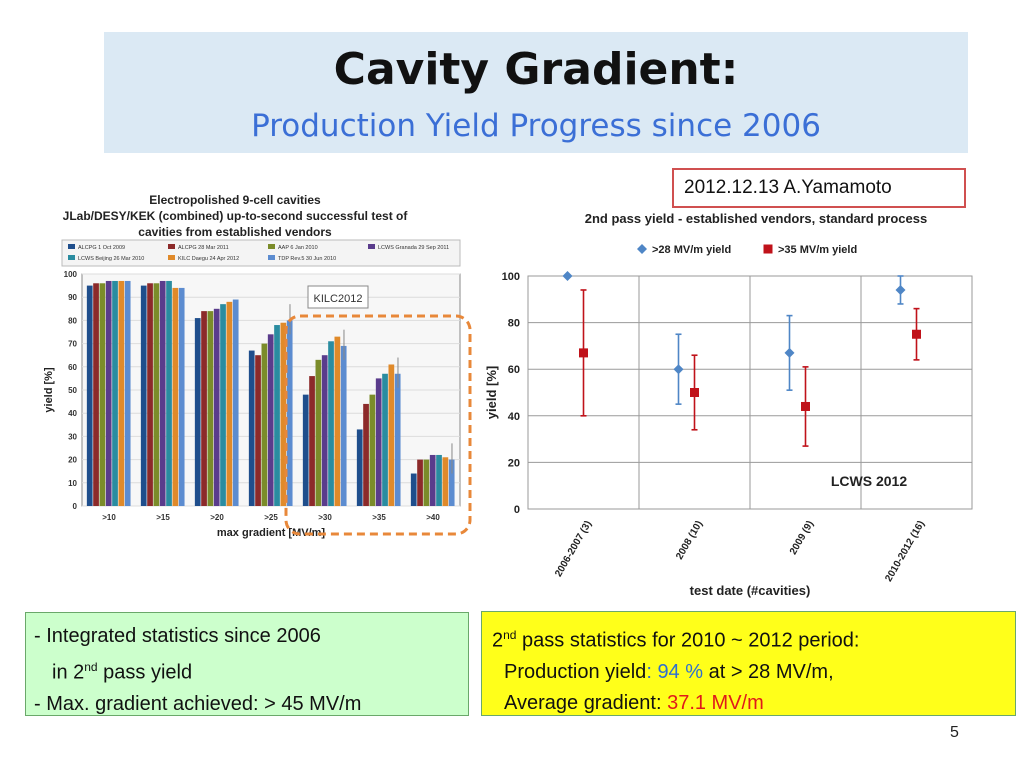 The width and height of the screenshot is (1024, 768). I want to click on bar-x-tick-label: >25, so click(271, 517).